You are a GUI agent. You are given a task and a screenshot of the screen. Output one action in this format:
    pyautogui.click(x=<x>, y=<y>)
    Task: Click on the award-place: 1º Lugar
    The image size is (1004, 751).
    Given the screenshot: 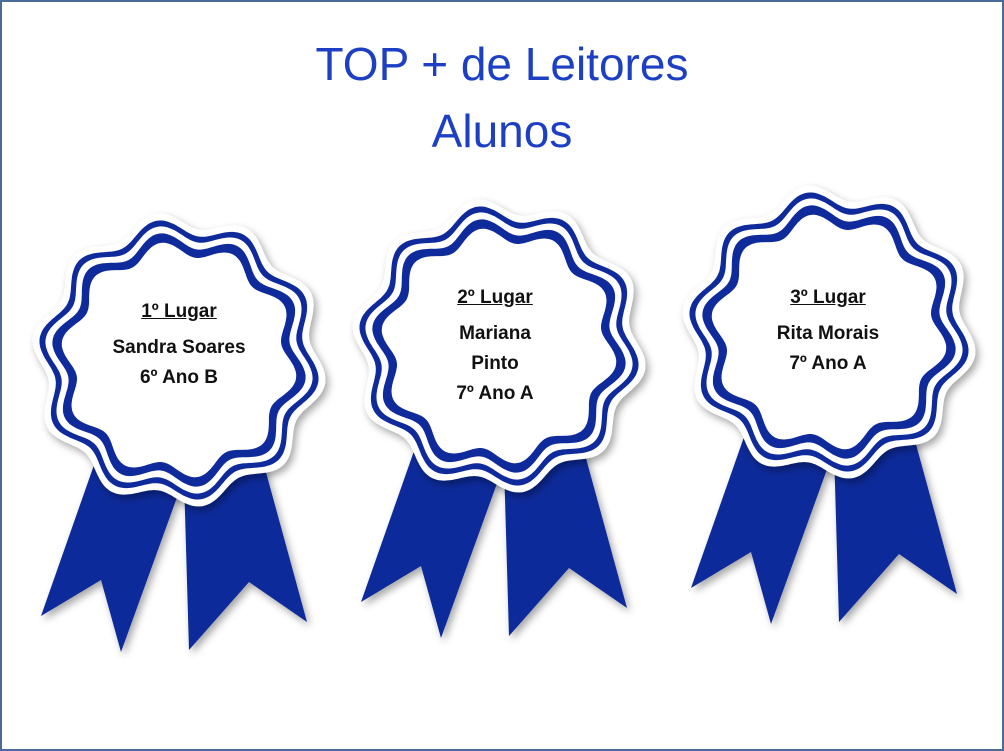 What is the action you would take?
    pyautogui.click(x=179, y=311)
    